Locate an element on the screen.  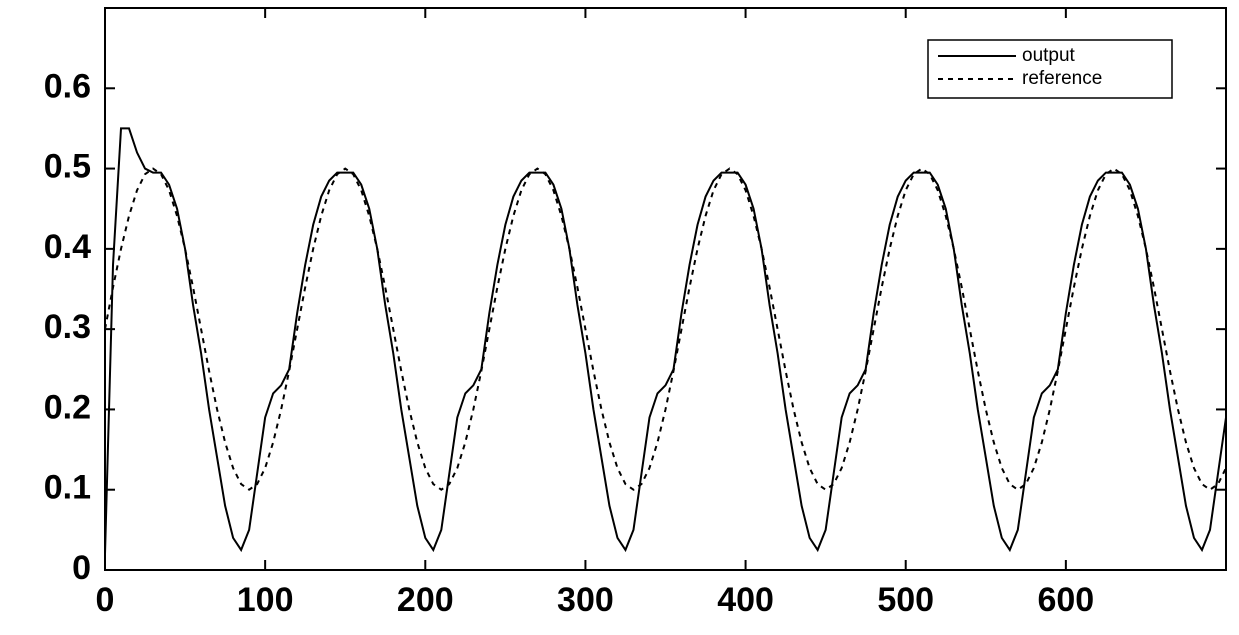
y-tick-label: 0.6 is located at coordinates (67, 86).